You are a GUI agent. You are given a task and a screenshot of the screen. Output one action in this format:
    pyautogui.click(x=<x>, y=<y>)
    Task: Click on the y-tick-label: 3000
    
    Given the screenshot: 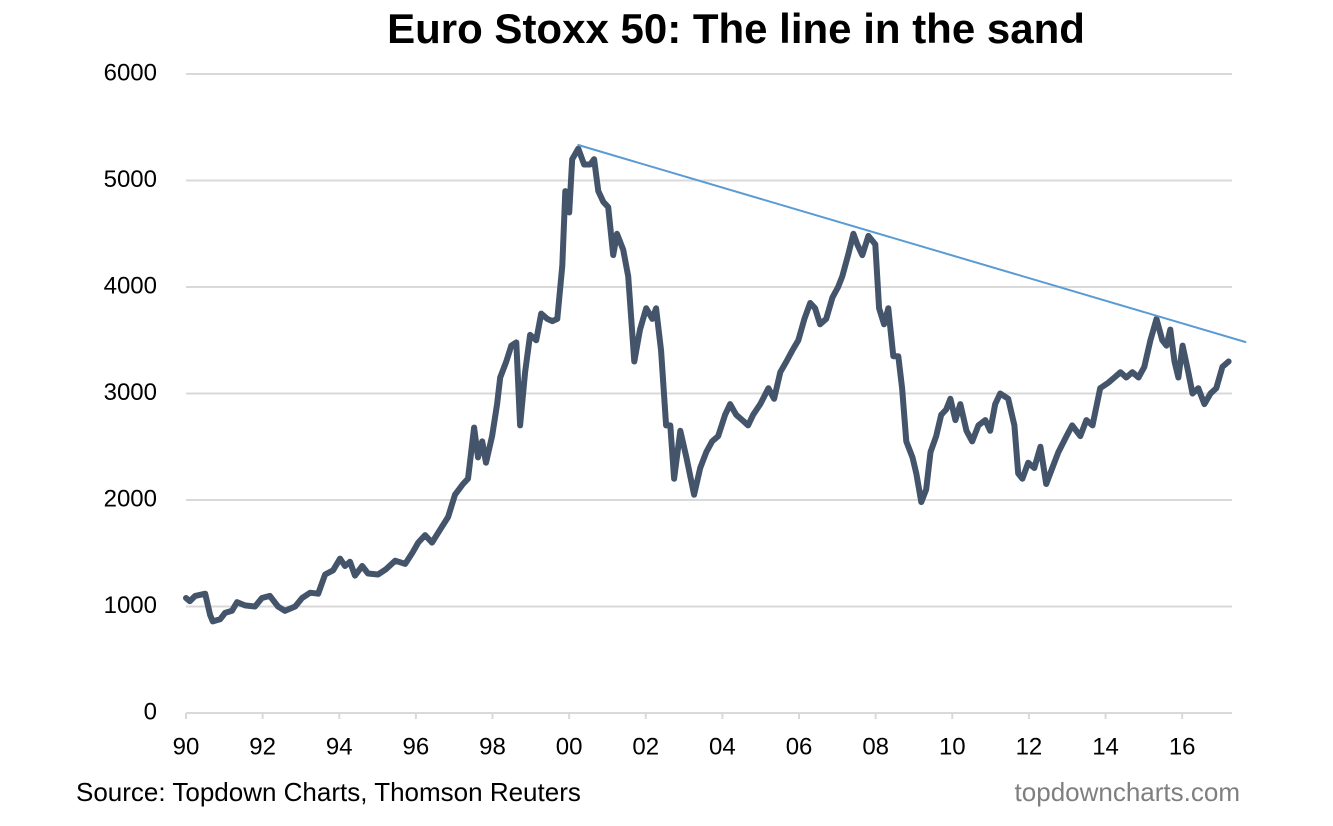 What is the action you would take?
    pyautogui.click(x=130, y=392)
    